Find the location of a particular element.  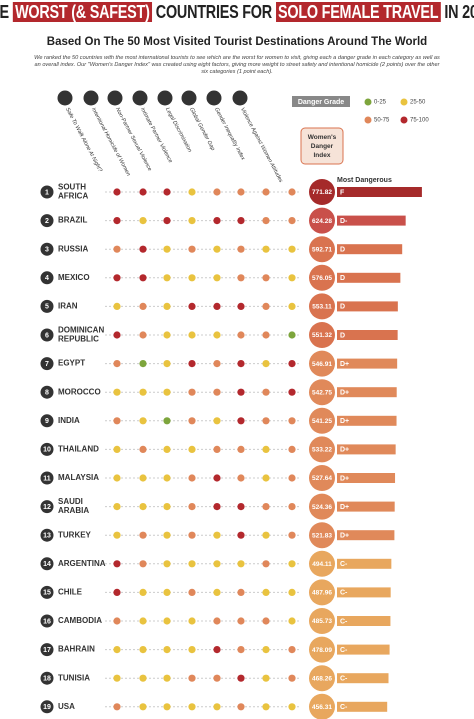

rank: 7 is located at coordinates (47, 364).